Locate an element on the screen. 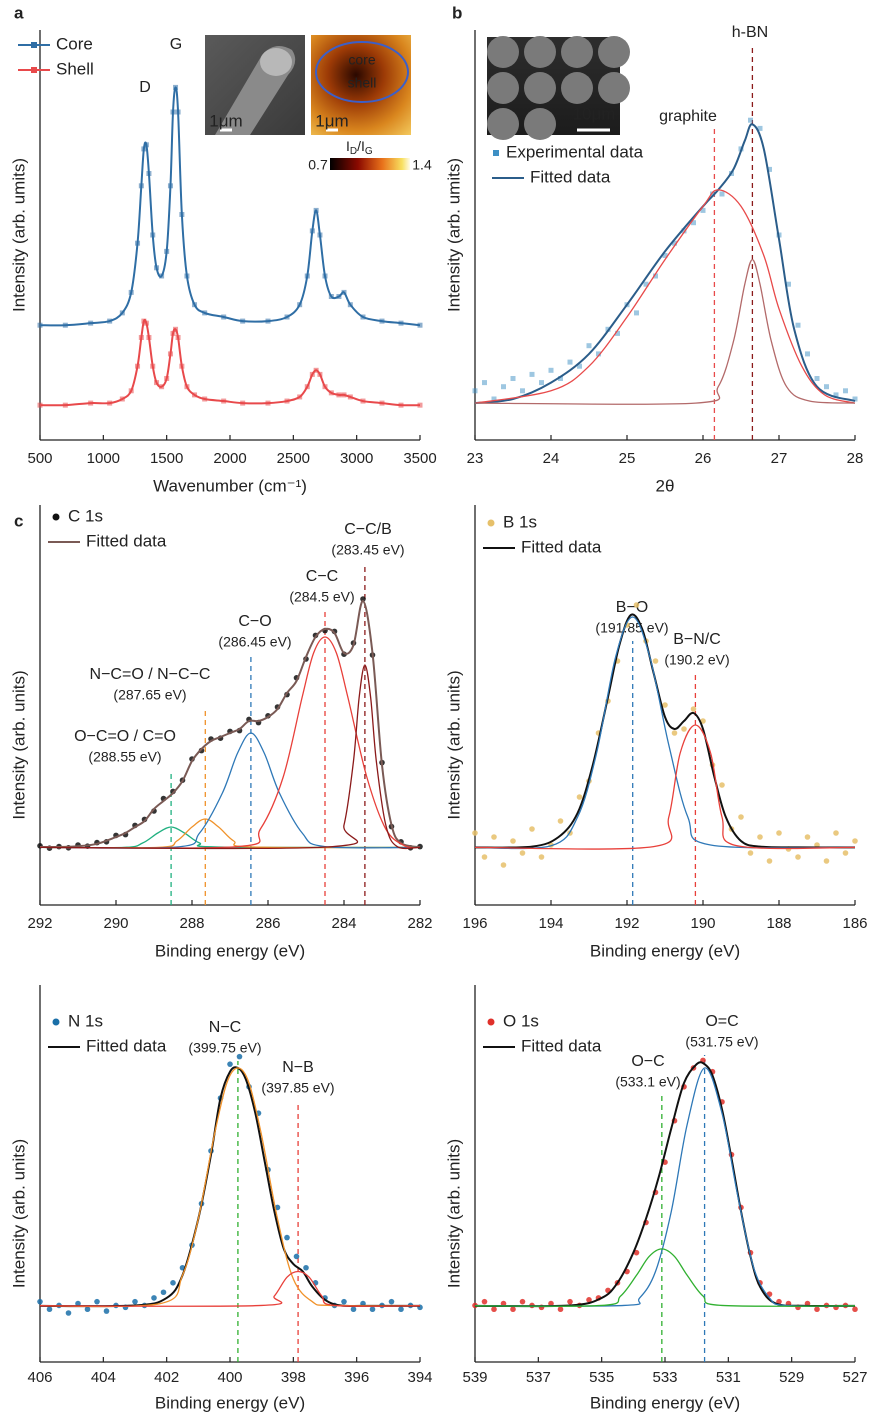 The height and width of the screenshot is (1416, 871). annotation-sublabel: (286.45 eV) is located at coordinates (254, 642).